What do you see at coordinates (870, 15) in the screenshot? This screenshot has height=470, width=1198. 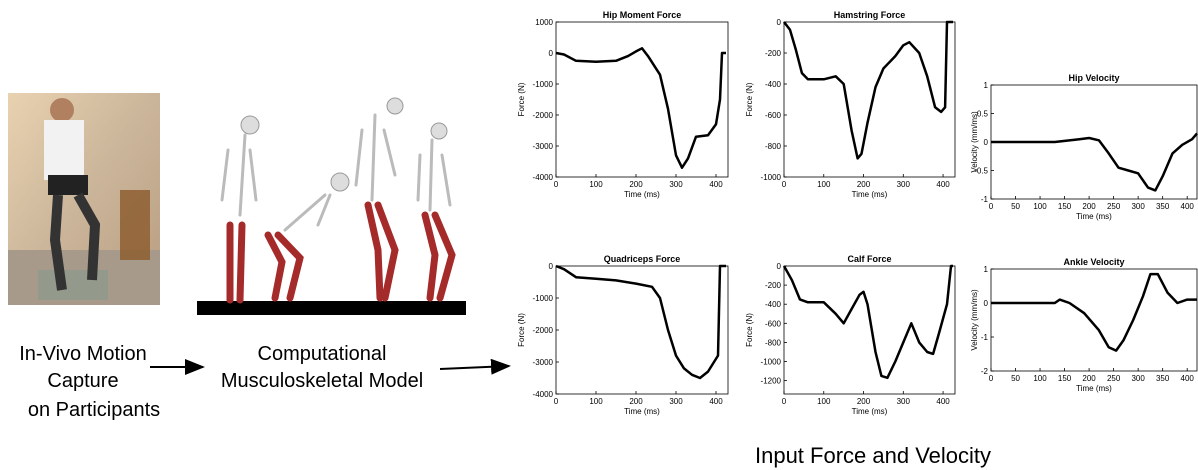 I see `chart-title: Hamstring Force` at bounding box center [870, 15].